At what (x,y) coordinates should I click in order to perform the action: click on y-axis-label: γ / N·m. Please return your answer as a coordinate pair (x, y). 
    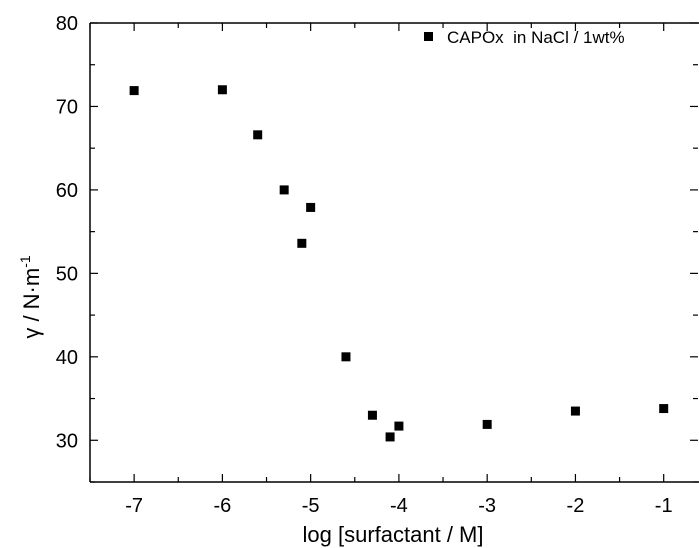
    Looking at the image, I should click on (31, 303).